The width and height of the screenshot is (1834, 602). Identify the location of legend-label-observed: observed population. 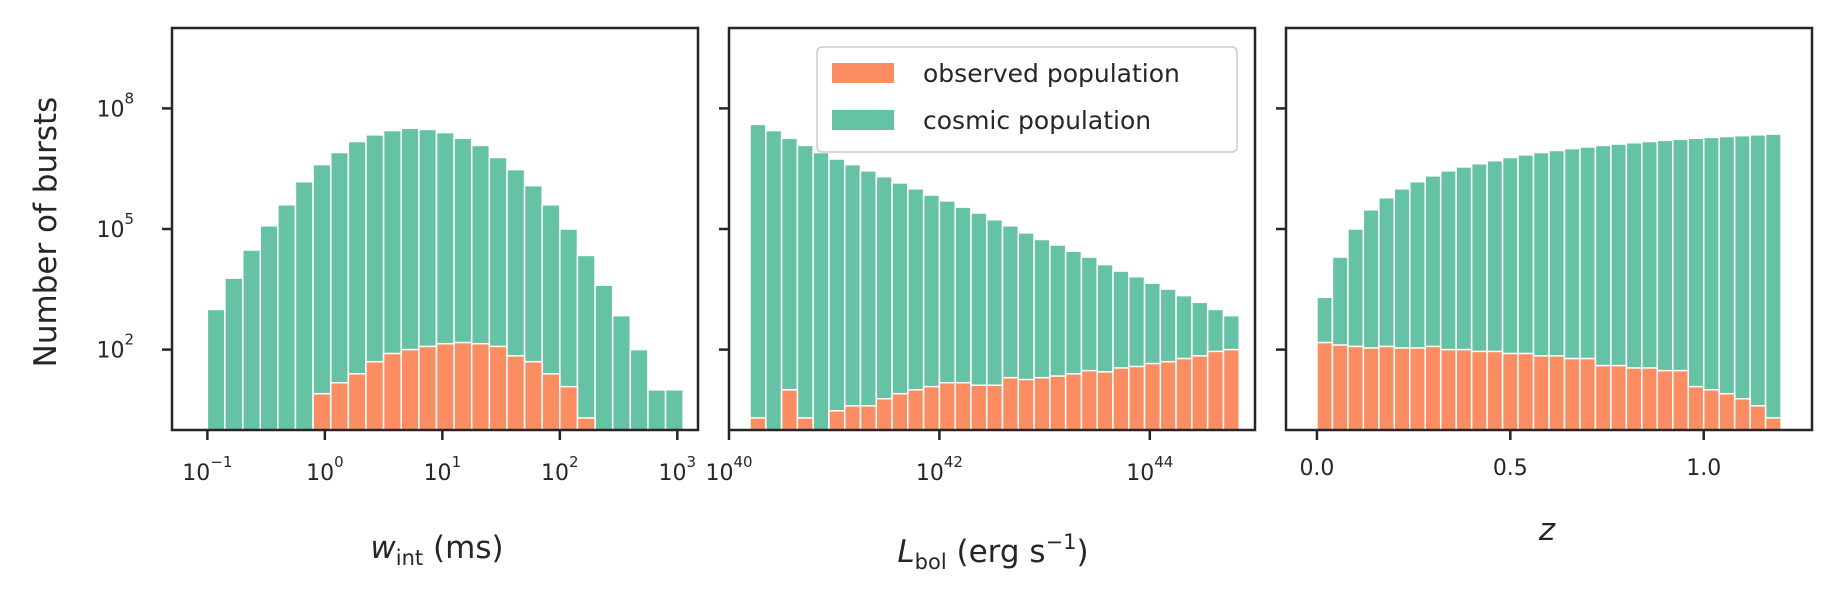
(1051, 73).